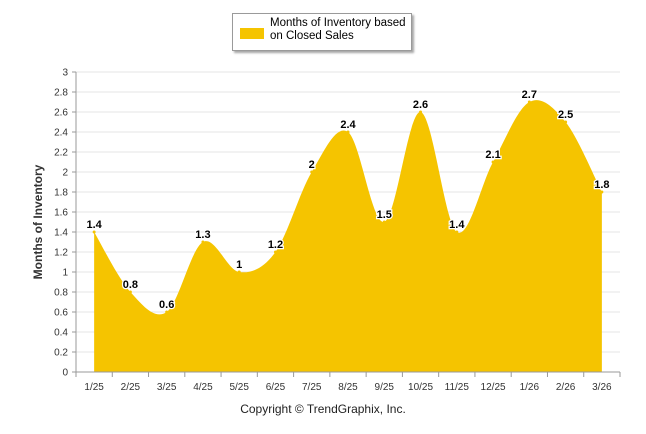  I want to click on x-tick-label: 11/25, so click(457, 387).